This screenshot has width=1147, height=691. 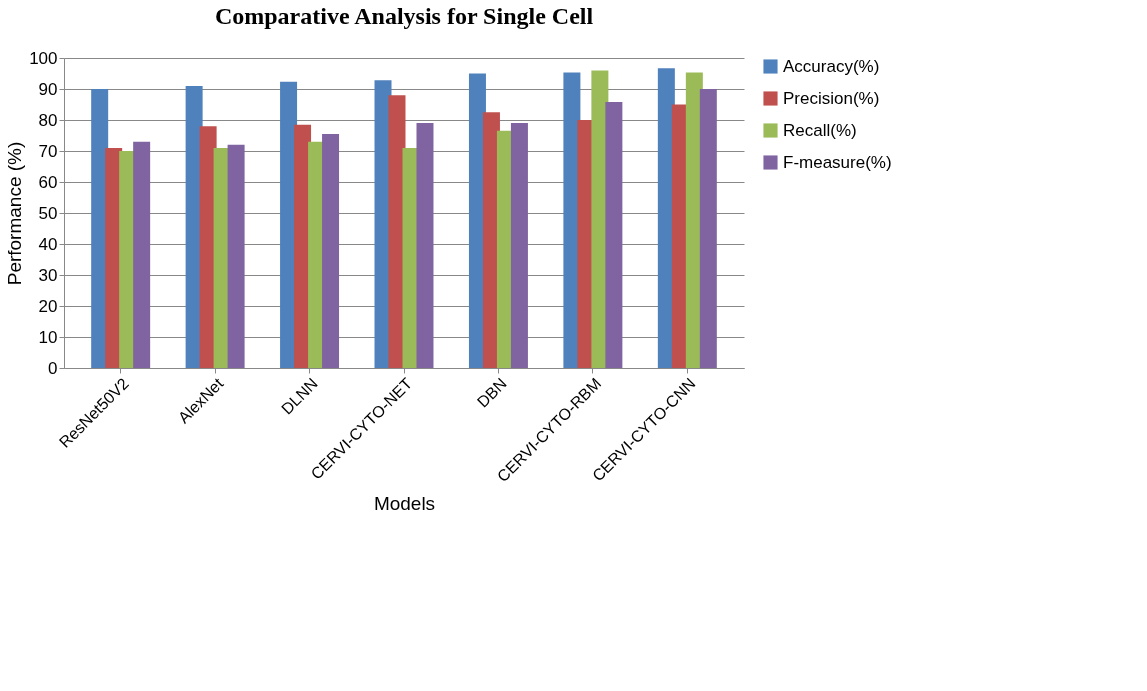 What do you see at coordinates (48, 213) in the screenshot?
I see `y-tick-label: 50` at bounding box center [48, 213].